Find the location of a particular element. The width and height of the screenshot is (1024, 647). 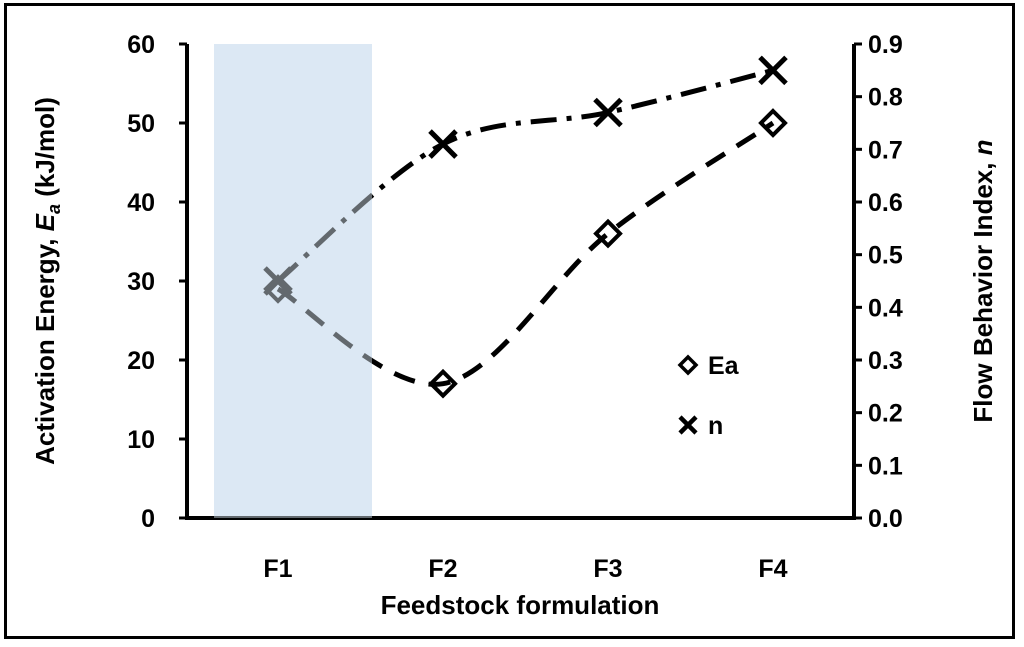

right-tick-label: 0.6 is located at coordinates (885, 203).